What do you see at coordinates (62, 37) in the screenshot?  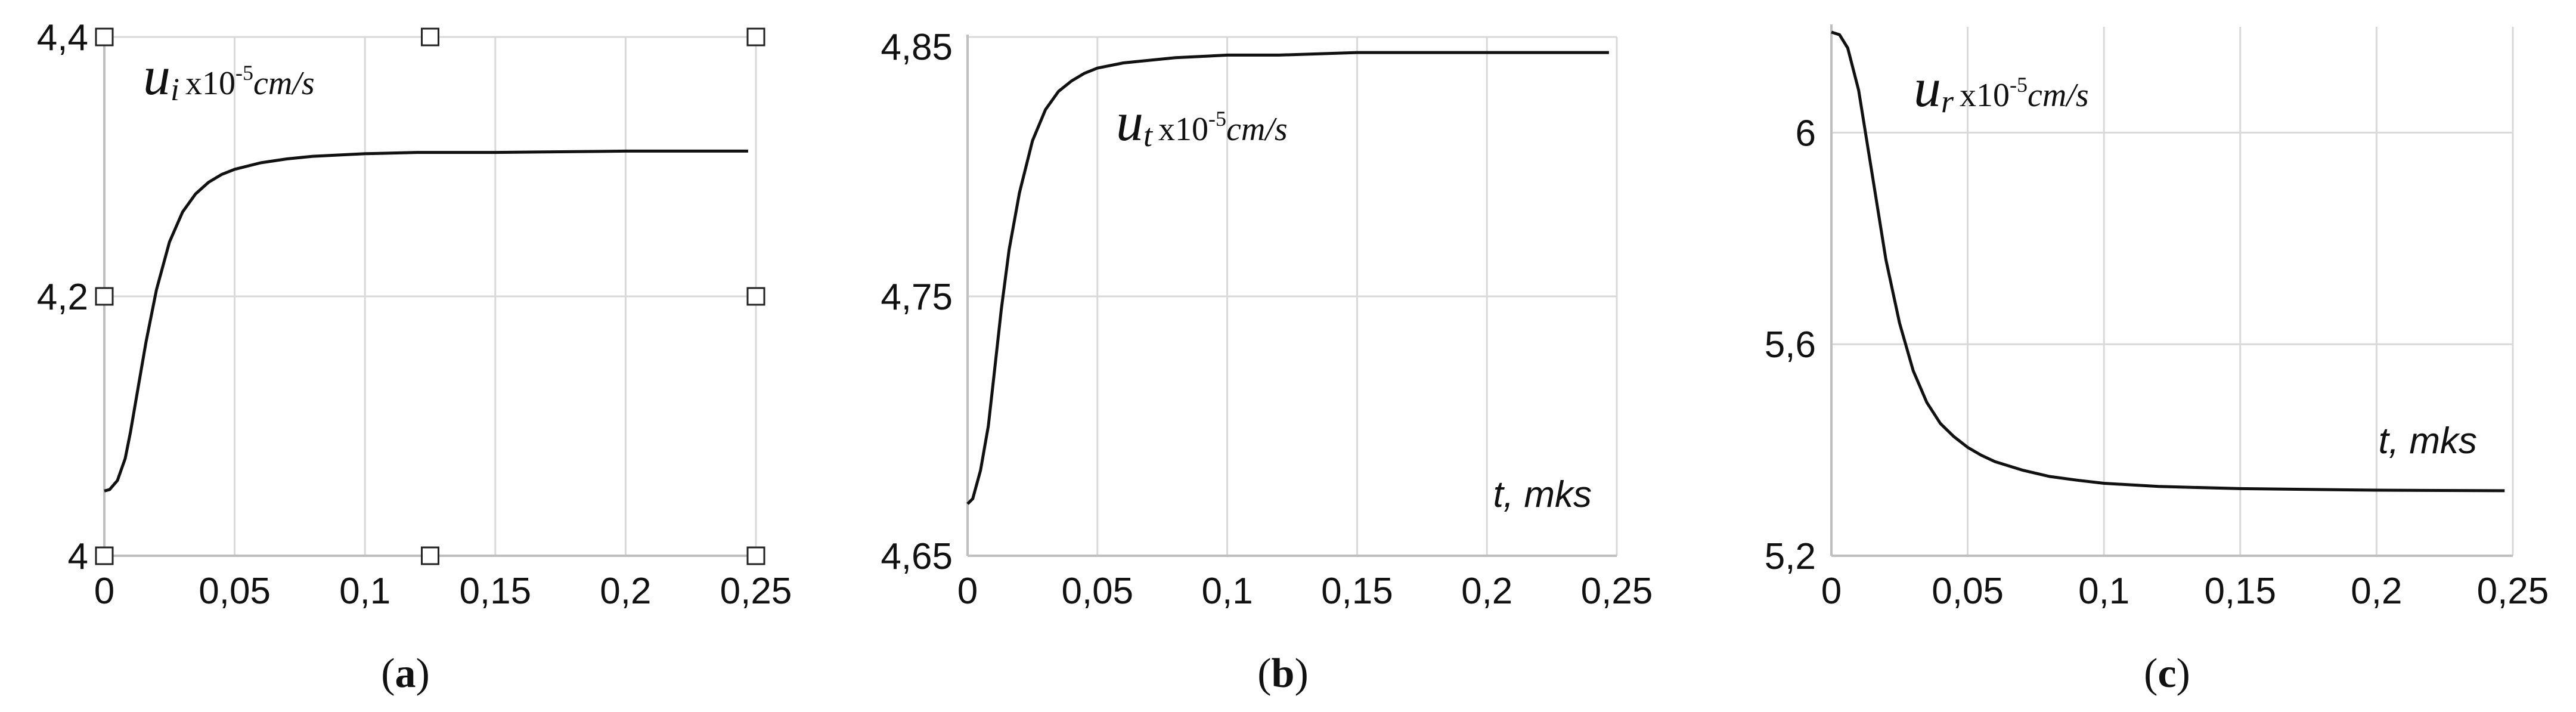 I see `y-tick-label: 4,4` at bounding box center [62, 37].